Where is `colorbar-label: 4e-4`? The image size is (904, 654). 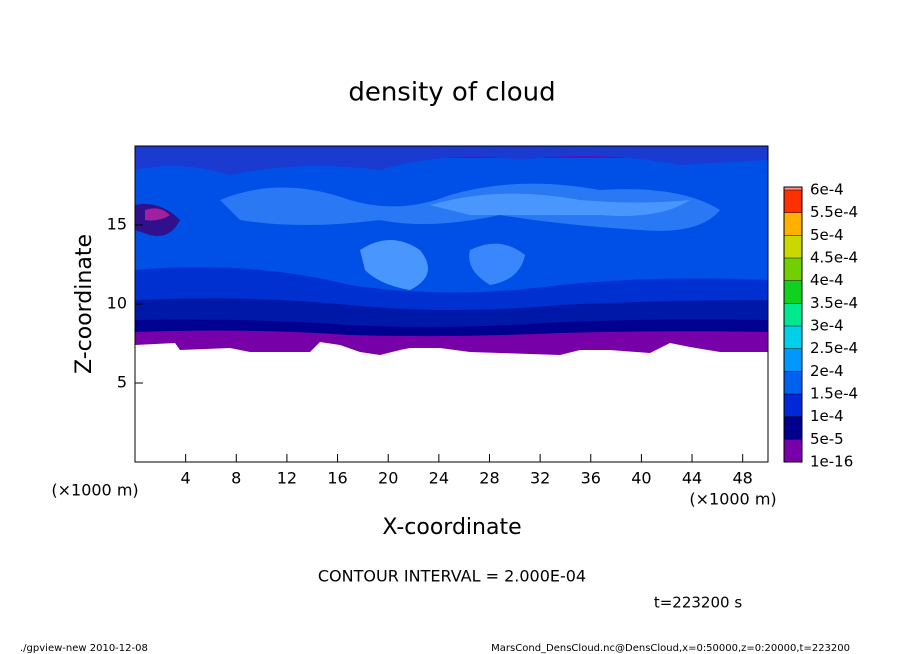 colorbar-label: 4e-4 is located at coordinates (827, 280).